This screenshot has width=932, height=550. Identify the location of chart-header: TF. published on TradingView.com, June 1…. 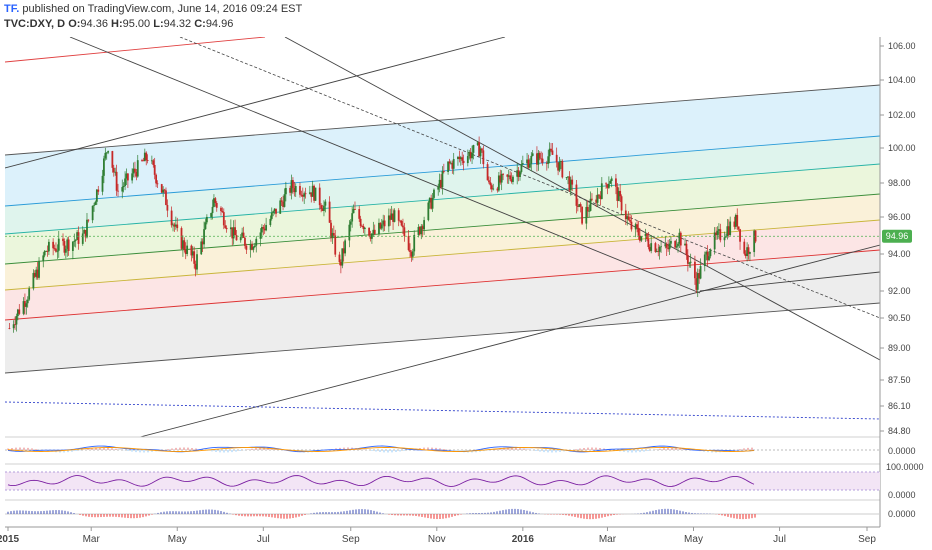
(439, 18).